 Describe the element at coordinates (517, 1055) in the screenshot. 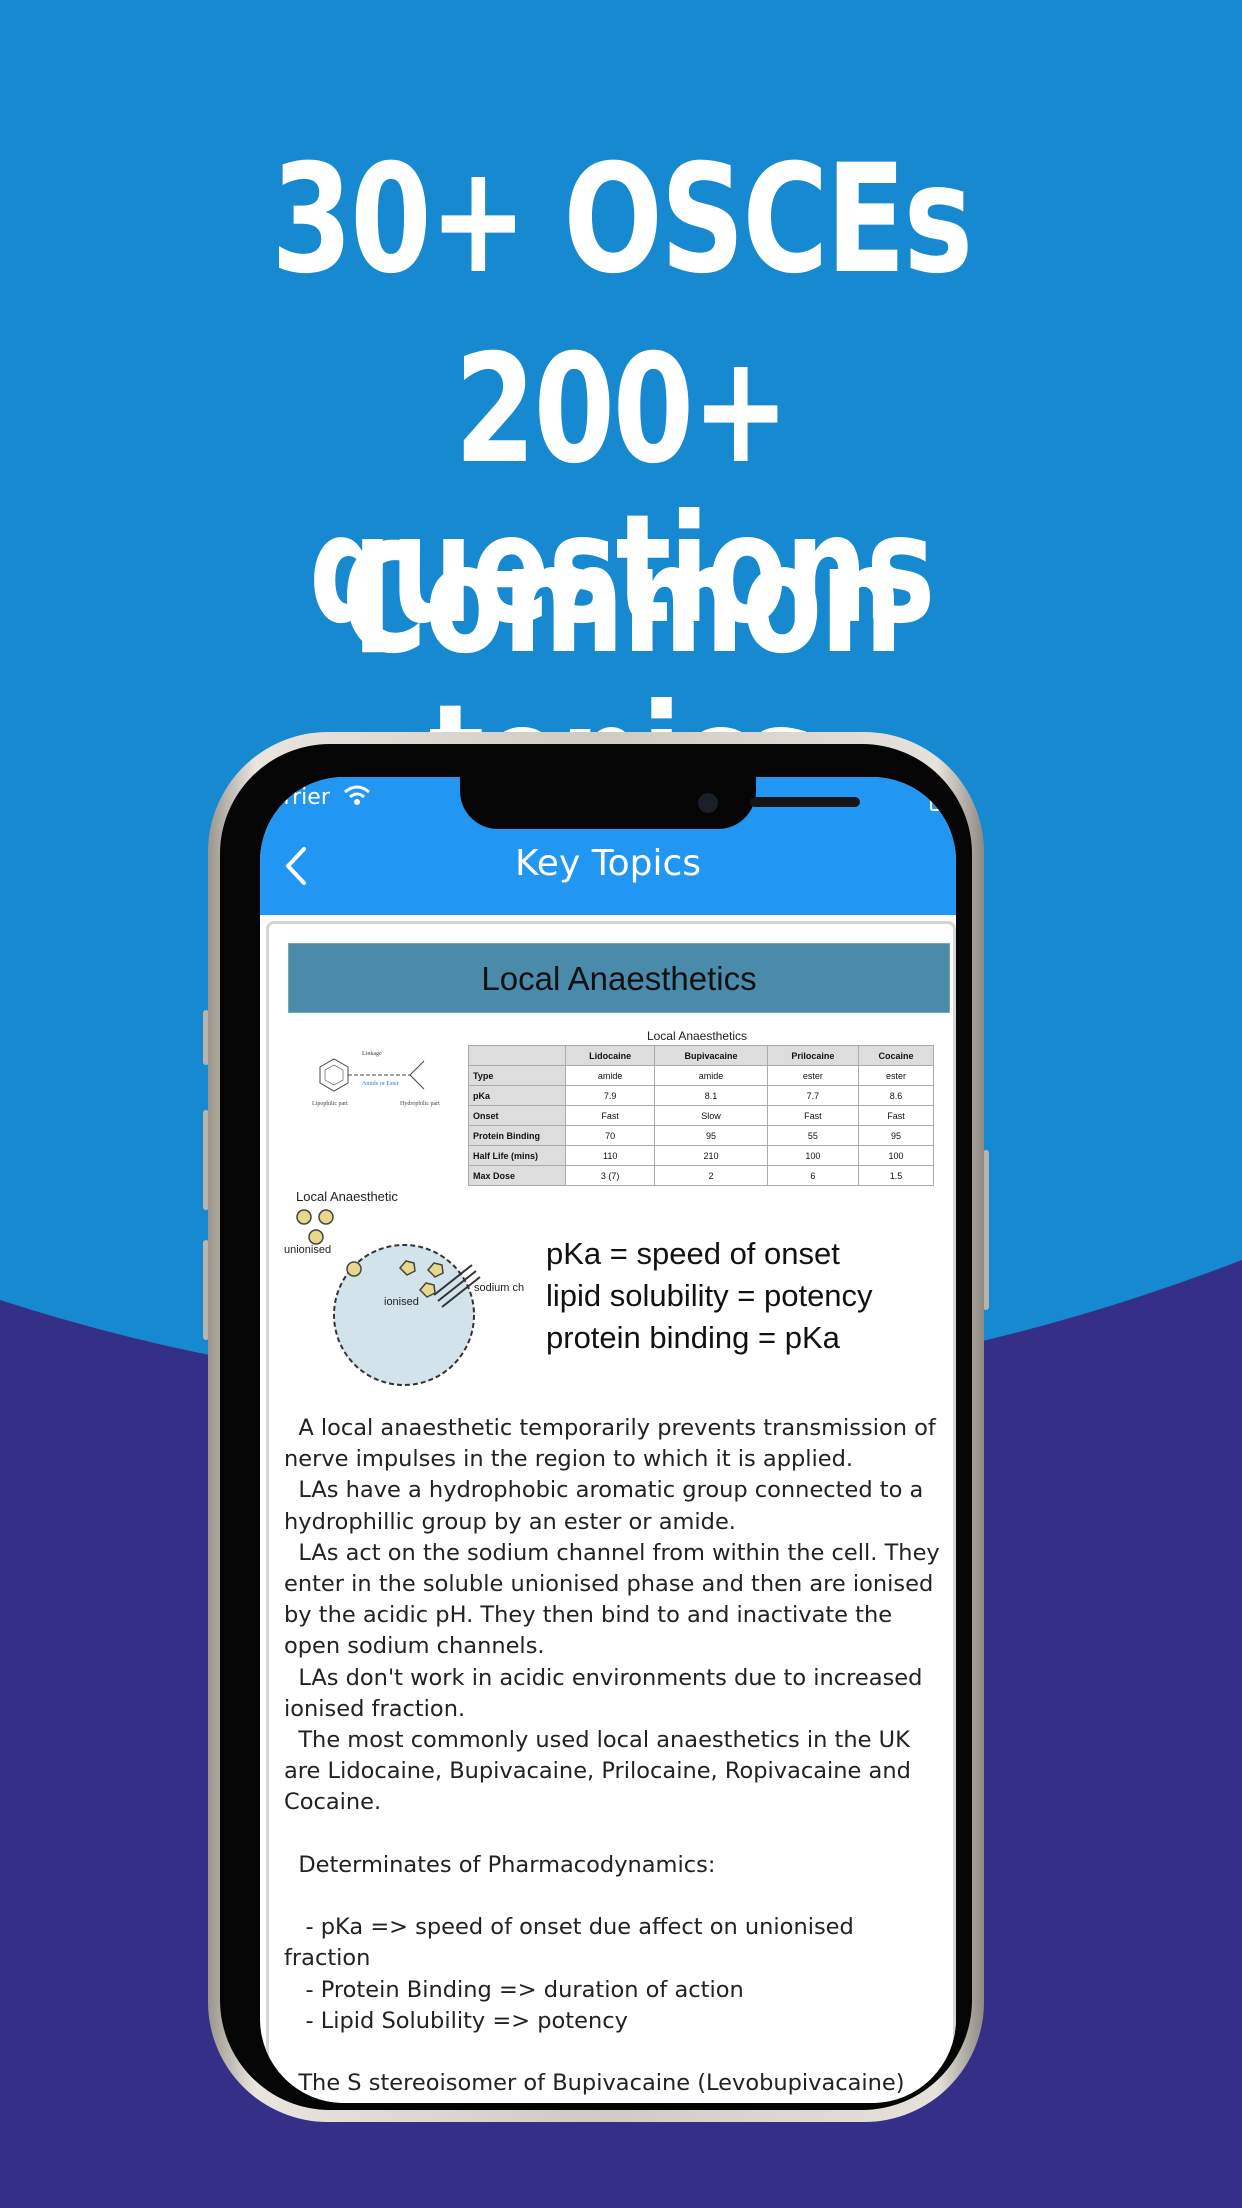

I see `table-header-cell` at that location.